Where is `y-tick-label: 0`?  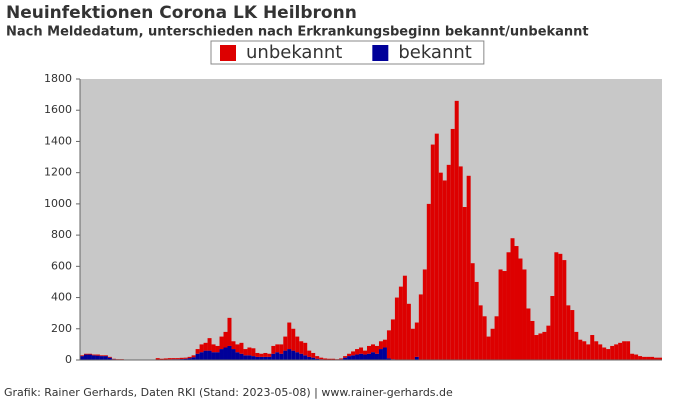 y-tick-label: 0 is located at coordinates (68, 359).